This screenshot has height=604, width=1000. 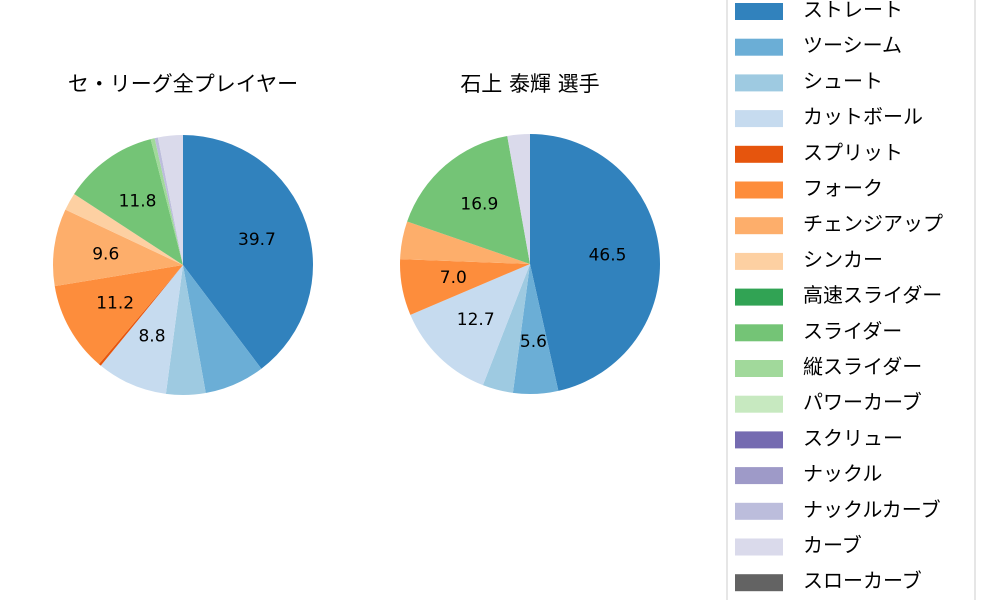 What do you see at coordinates (151, 337) in the screenshot?
I see `slice-label: 8.8` at bounding box center [151, 337].